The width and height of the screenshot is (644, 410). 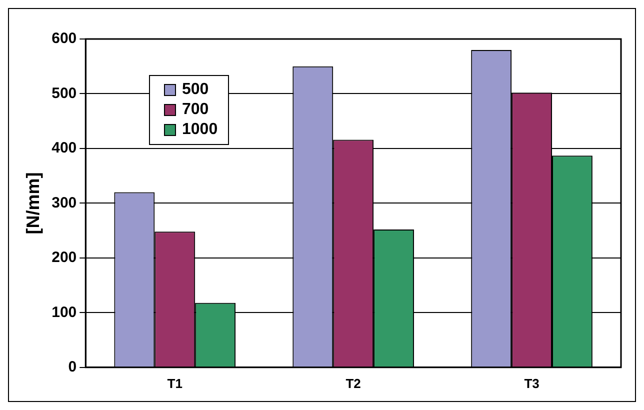 What do you see at coordinates (174, 383) in the screenshot?
I see `x-tick-label: T1` at bounding box center [174, 383].